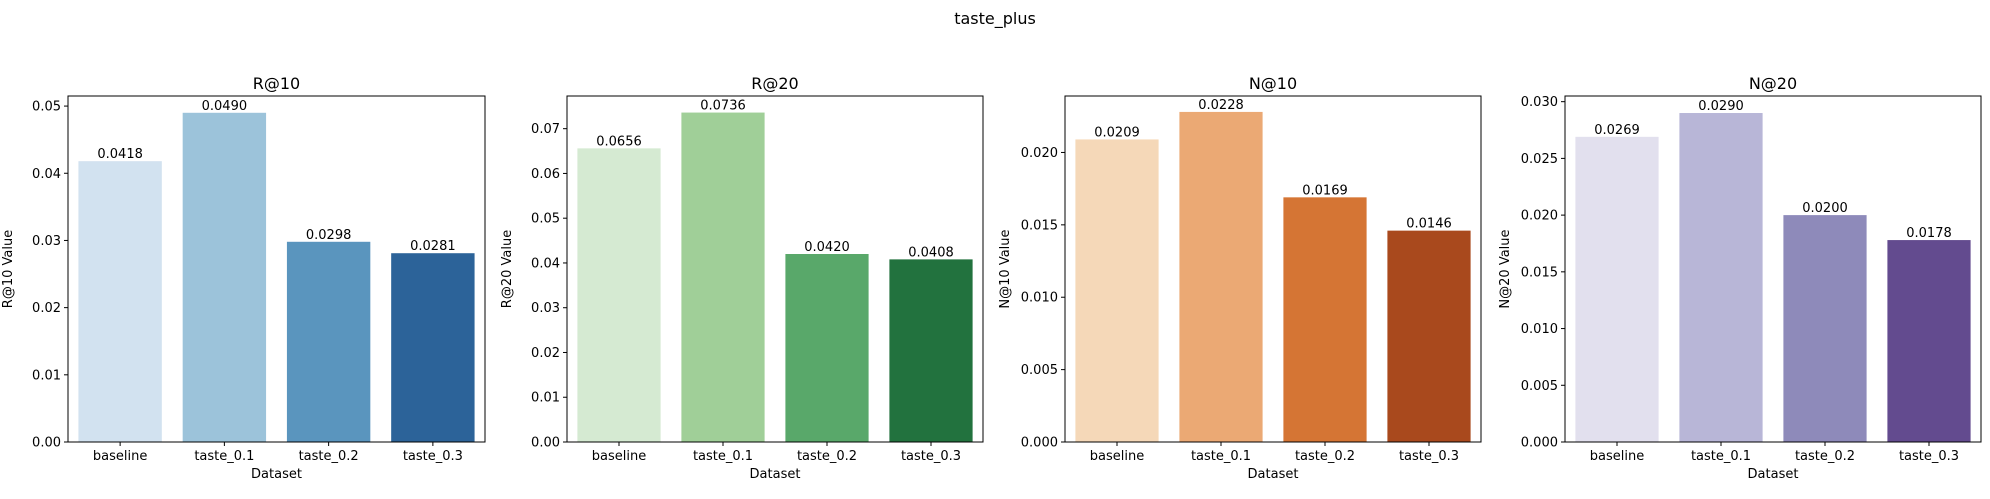 Image resolution: width=1990 pixels, height=499 pixels. I want to click on bar-value-label: 0.0228, so click(1221, 105).